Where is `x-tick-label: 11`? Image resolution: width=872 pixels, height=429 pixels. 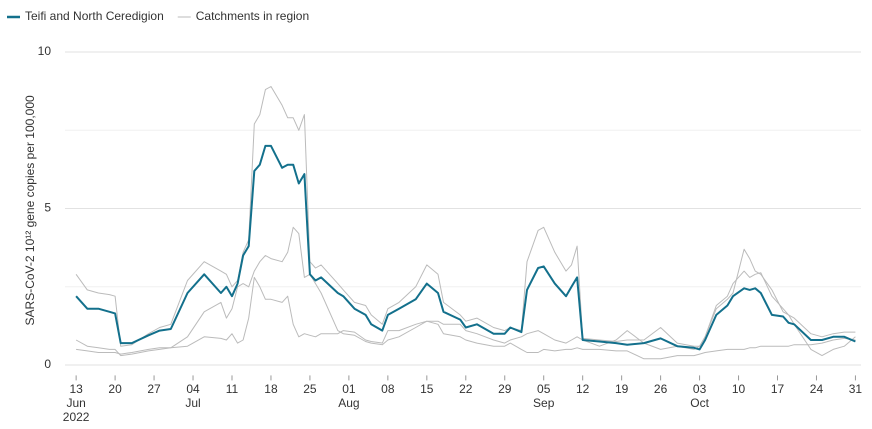
x-tick-label: 11 is located at coordinates (232, 389).